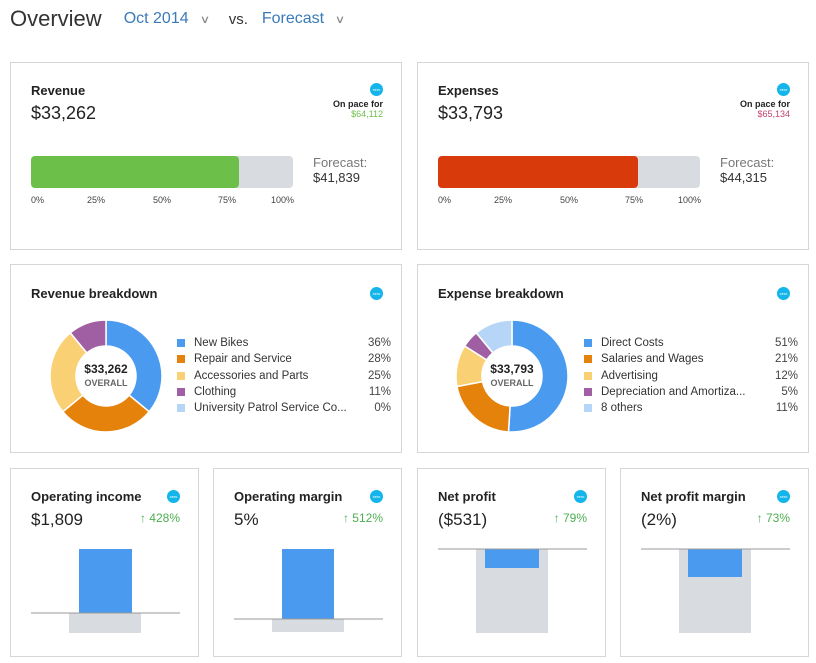 This screenshot has width=816, height=663. I want to click on revenue-progress-track, so click(162, 172).